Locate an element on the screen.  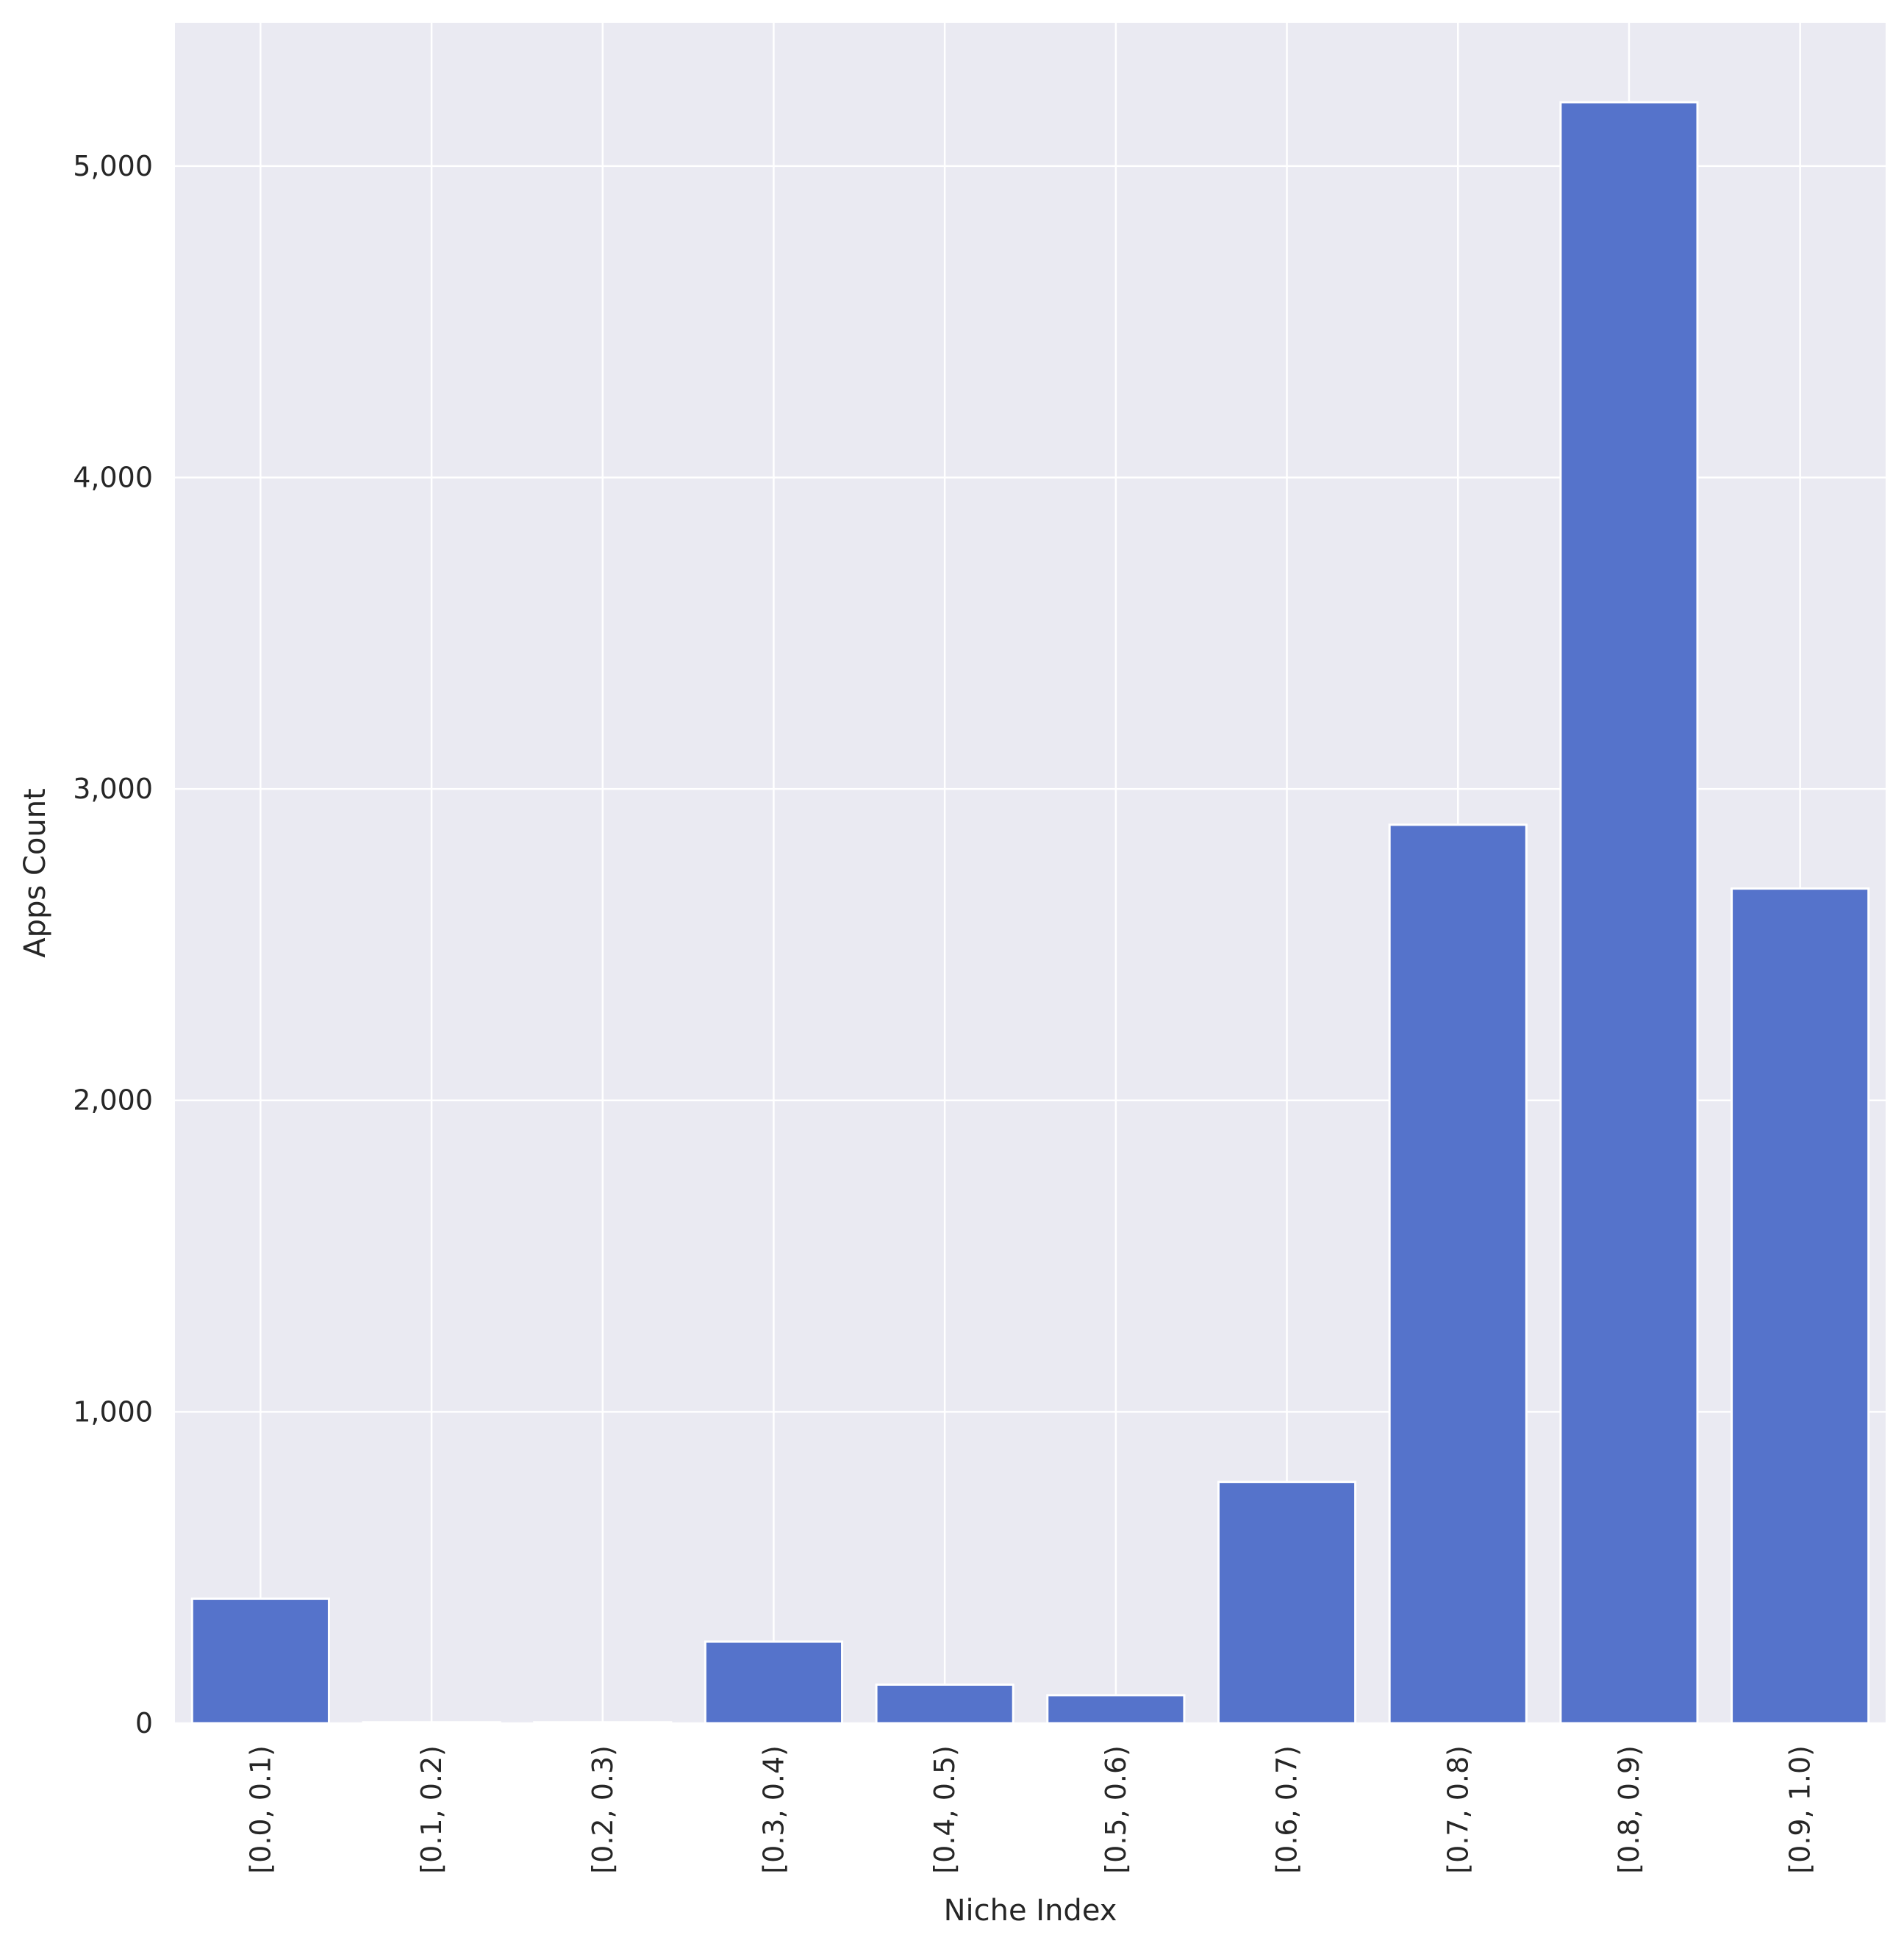
x-tick-label: [0.8, 0.9) is located at coordinates (1629, 1809).